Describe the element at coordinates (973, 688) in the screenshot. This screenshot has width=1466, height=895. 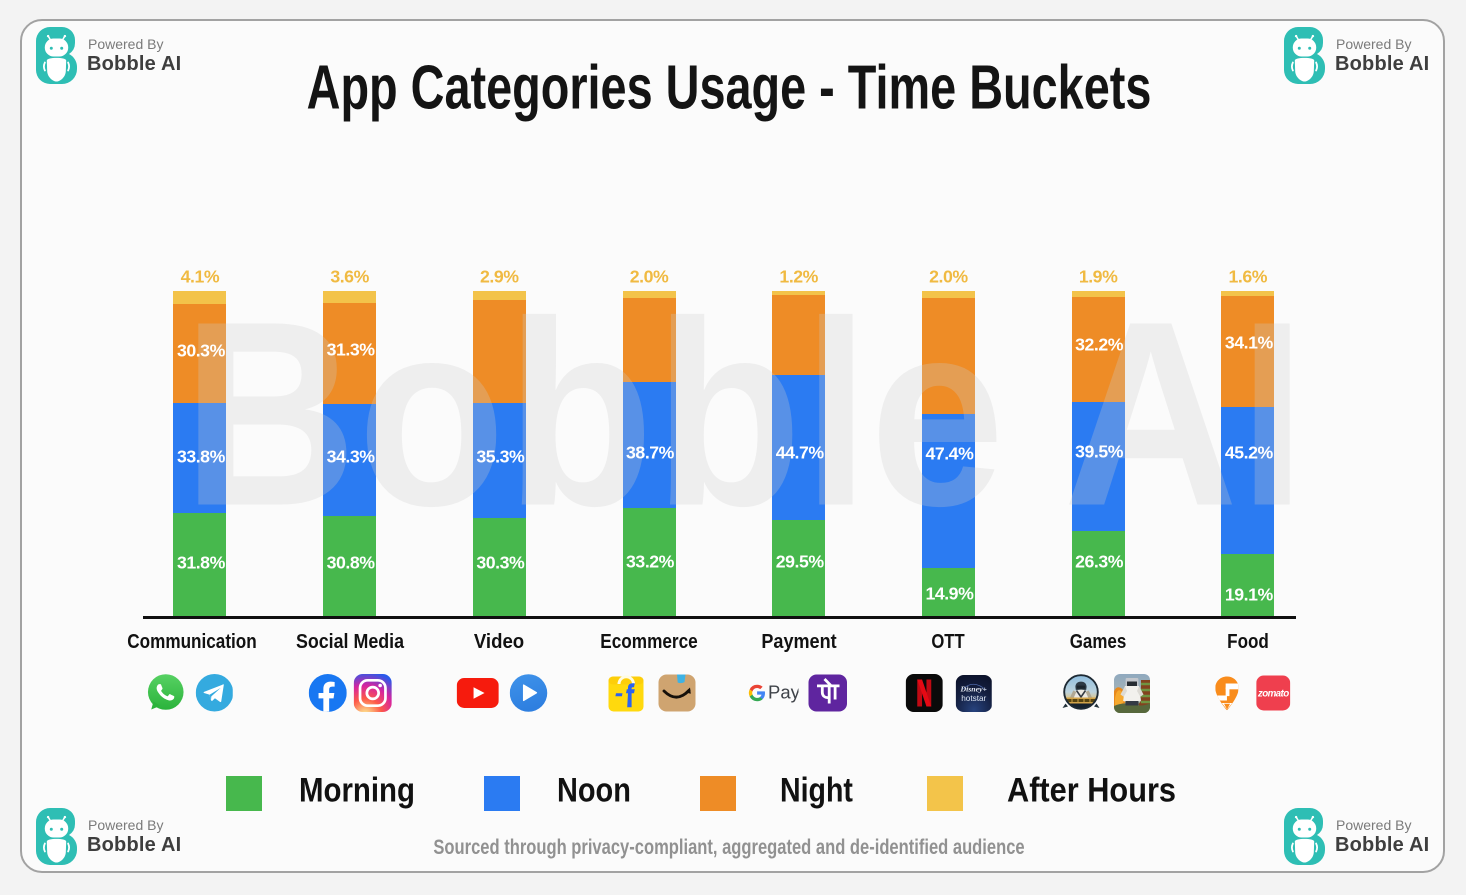
I see `svg-text: Disney+` at that location.